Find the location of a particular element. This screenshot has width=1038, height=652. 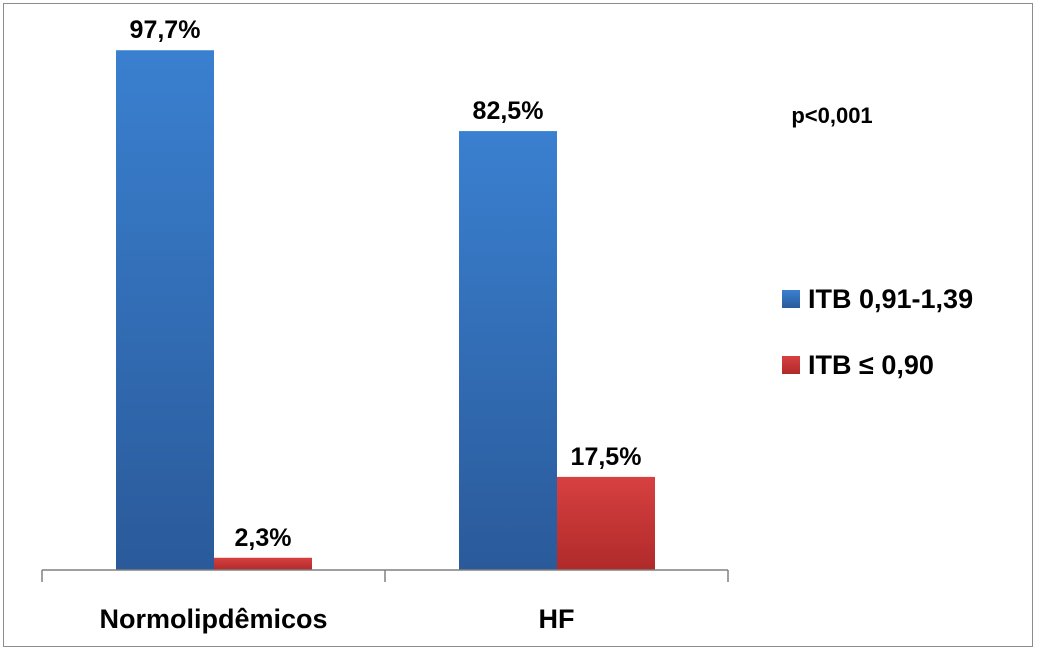

bar-value-label: 17,5% is located at coordinates (606, 457).